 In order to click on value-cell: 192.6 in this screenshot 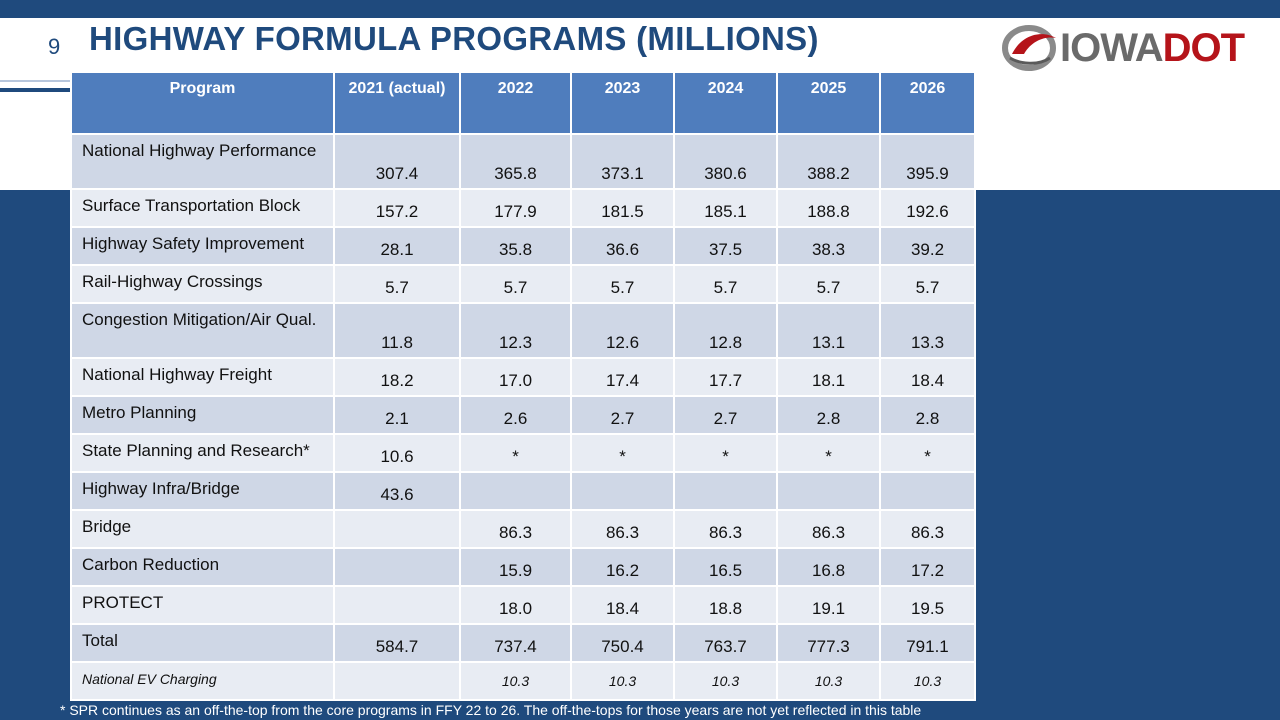, I will do `click(927, 208)`.